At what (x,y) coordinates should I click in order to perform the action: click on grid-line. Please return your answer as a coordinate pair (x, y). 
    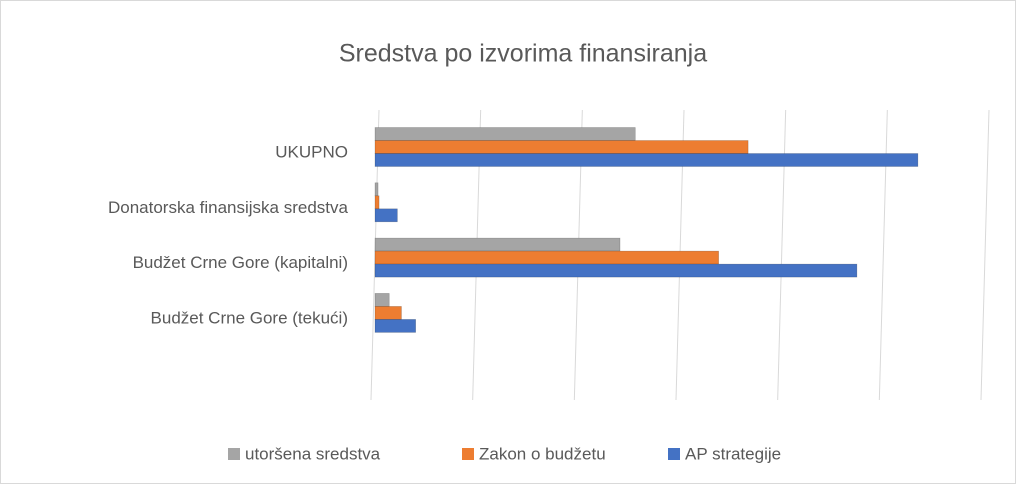
    Looking at the image, I should click on (985, 255).